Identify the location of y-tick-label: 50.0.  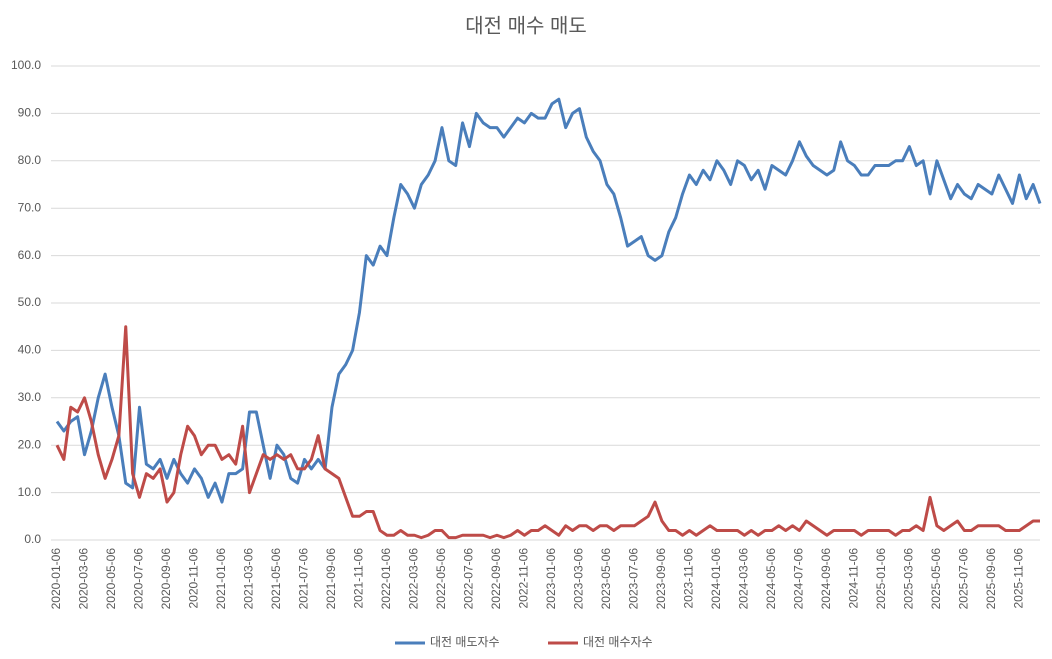
(30, 302).